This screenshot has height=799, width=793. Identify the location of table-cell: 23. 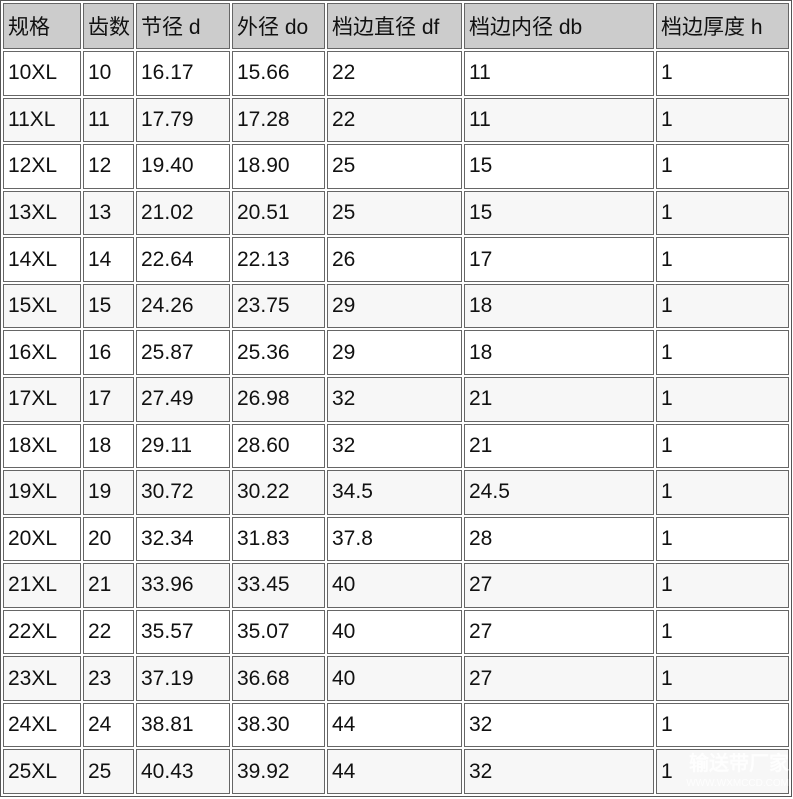
(108, 678).